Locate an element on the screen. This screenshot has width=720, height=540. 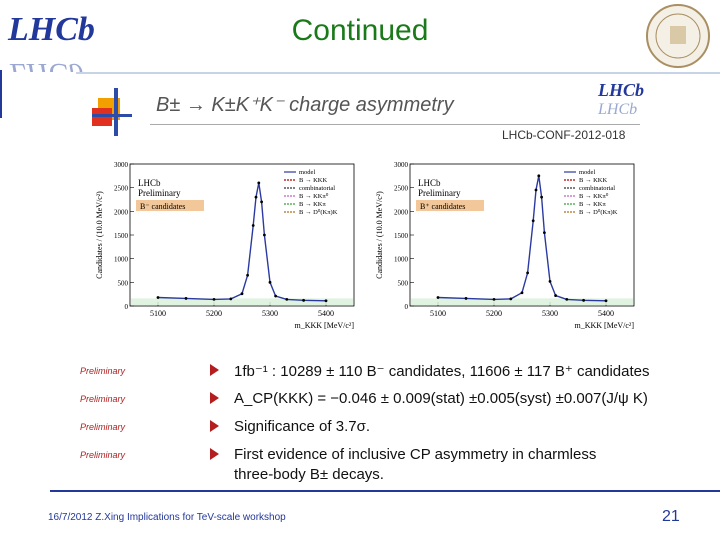
candidates-label: B⁺ candidates is located at coordinates (442, 206).